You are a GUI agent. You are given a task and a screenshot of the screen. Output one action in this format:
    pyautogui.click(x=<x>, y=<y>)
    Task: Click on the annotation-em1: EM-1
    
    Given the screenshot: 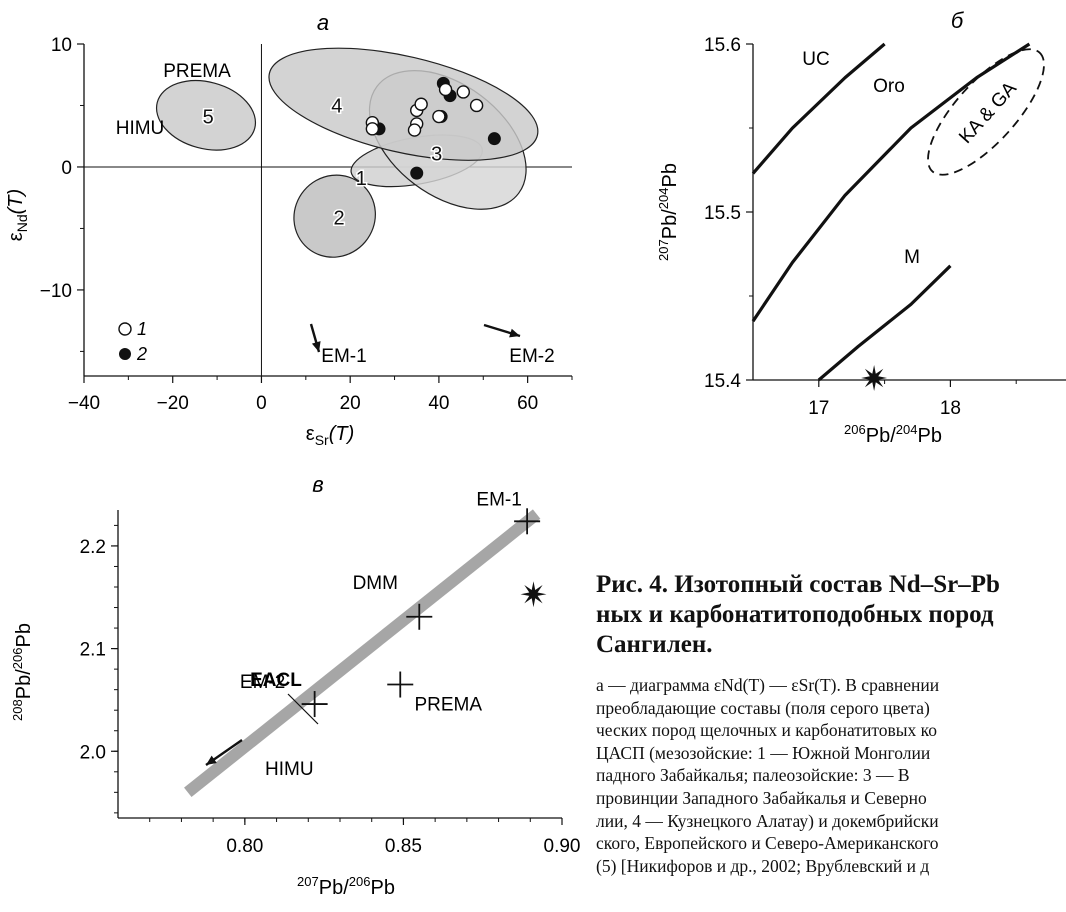 What is the action you would take?
    pyautogui.click(x=343, y=356)
    